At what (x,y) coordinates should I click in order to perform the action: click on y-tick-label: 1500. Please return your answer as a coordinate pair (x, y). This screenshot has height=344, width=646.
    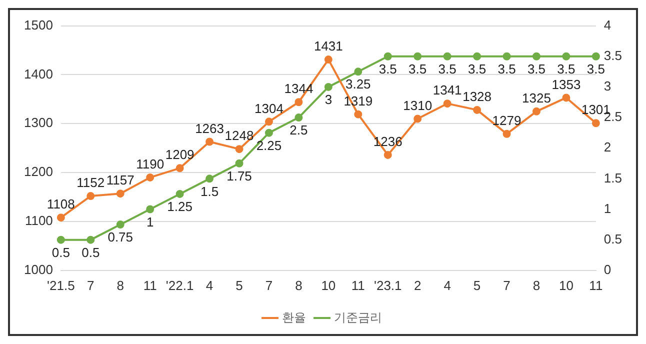
    Looking at the image, I should click on (38, 24).